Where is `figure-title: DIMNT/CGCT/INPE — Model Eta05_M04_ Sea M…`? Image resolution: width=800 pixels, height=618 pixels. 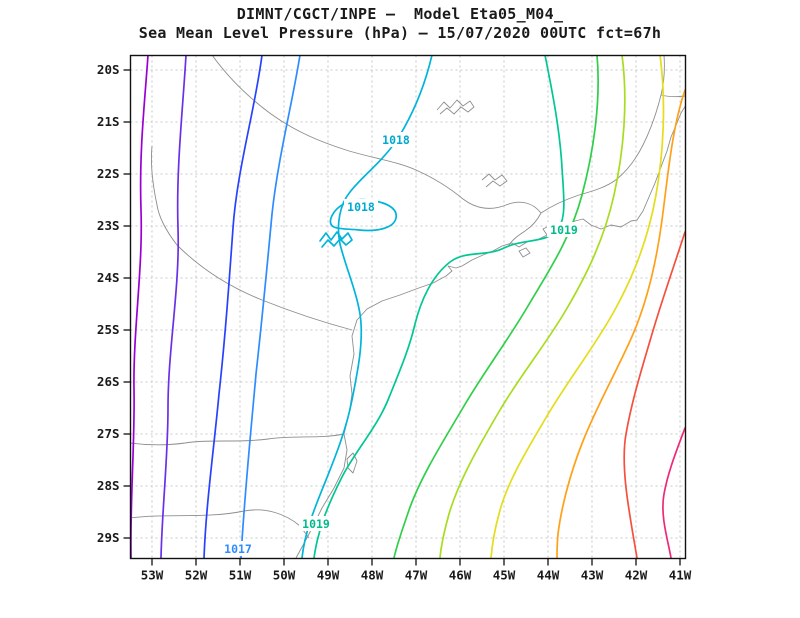 figure-title: DIMNT/CGCT/INPE — Model Eta05_M04_ Sea M… is located at coordinates (400, 24).